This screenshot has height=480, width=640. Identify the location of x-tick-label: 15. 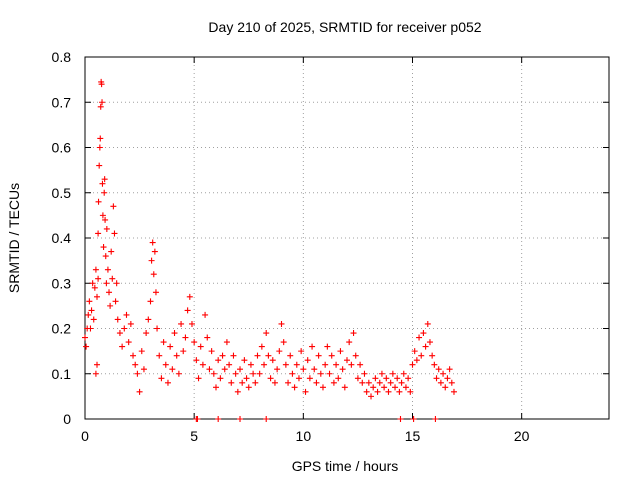
(413, 436).